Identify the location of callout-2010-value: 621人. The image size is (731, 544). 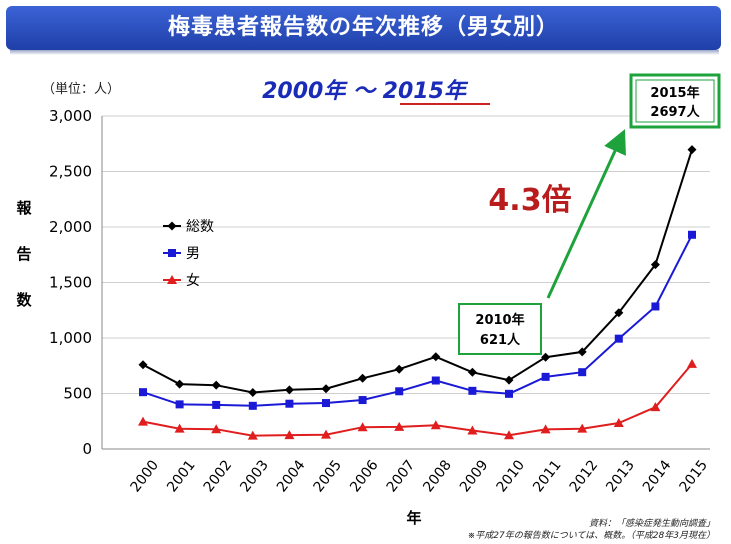
(500, 340).